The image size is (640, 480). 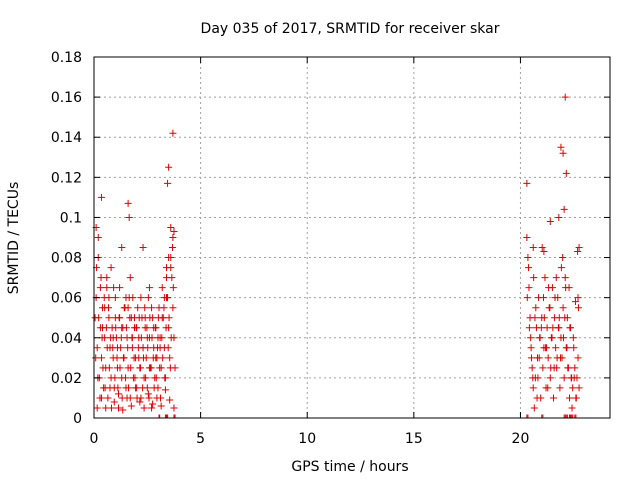 What do you see at coordinates (66, 138) in the screenshot?
I see `y-tick-label: 0.14` at bounding box center [66, 138].